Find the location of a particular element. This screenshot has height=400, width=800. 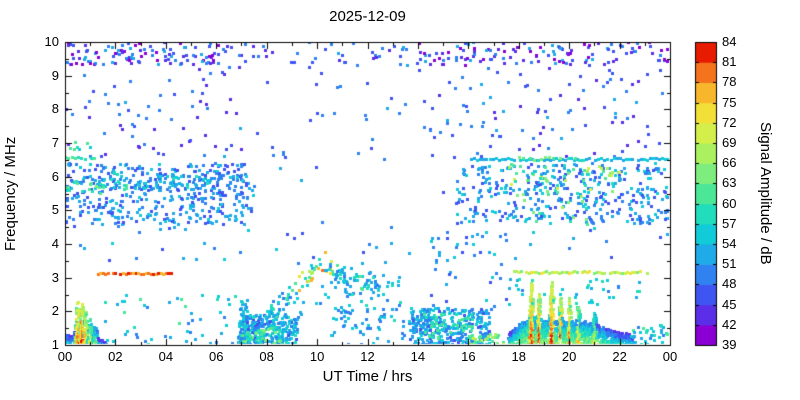

plot-title: 2025-12-09 is located at coordinates (367, 16).